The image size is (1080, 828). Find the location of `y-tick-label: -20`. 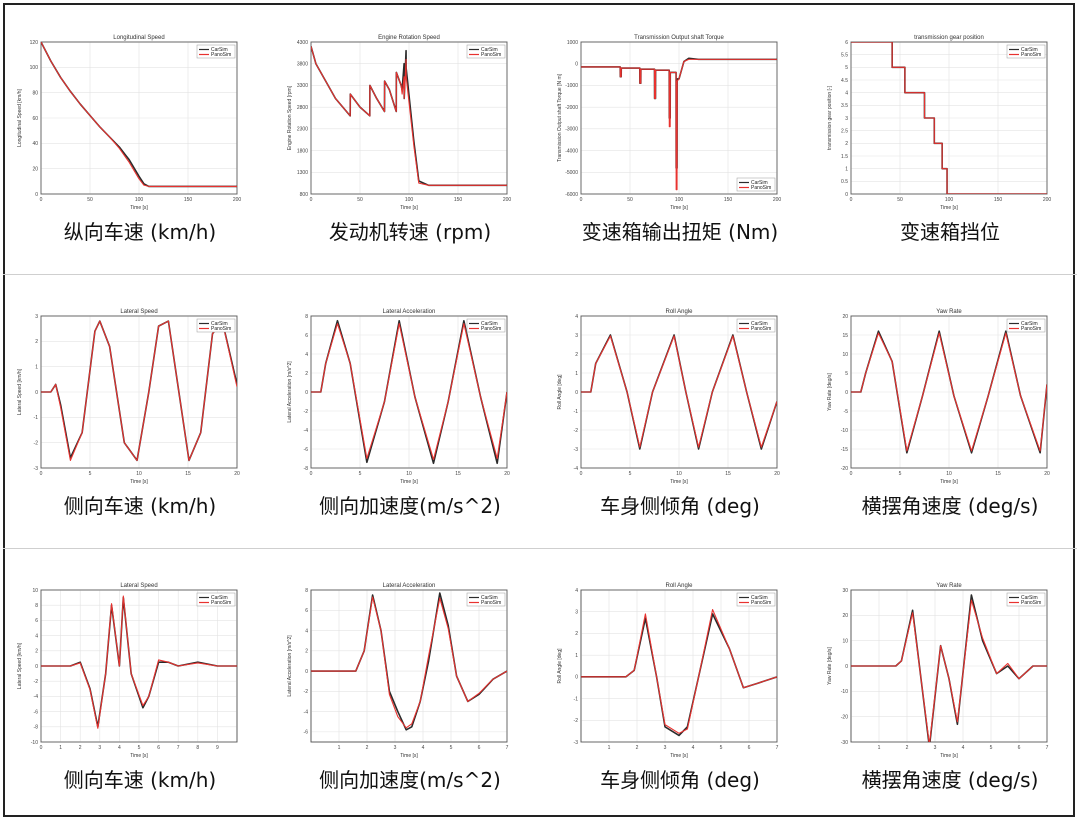

y-tick-label: -20 is located at coordinates (844, 469).